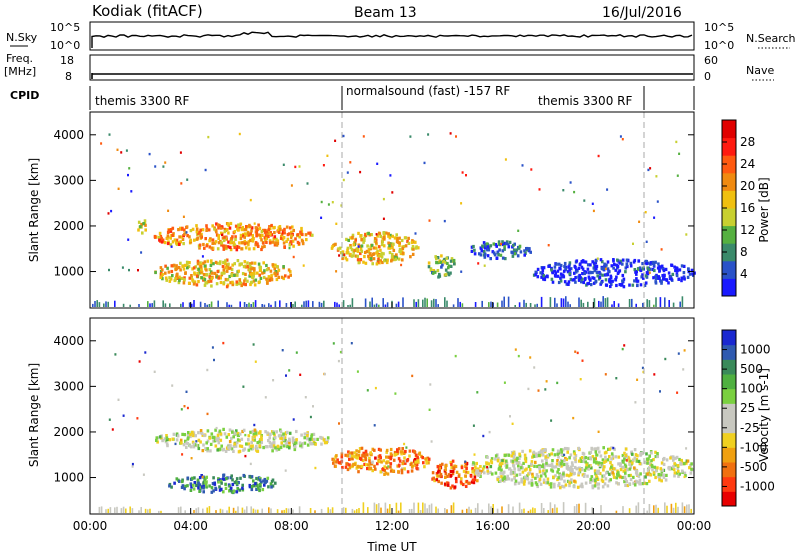  What do you see at coordinates (291, 526) in the screenshot?
I see `x-tick-label: 08:00` at bounding box center [291, 526].